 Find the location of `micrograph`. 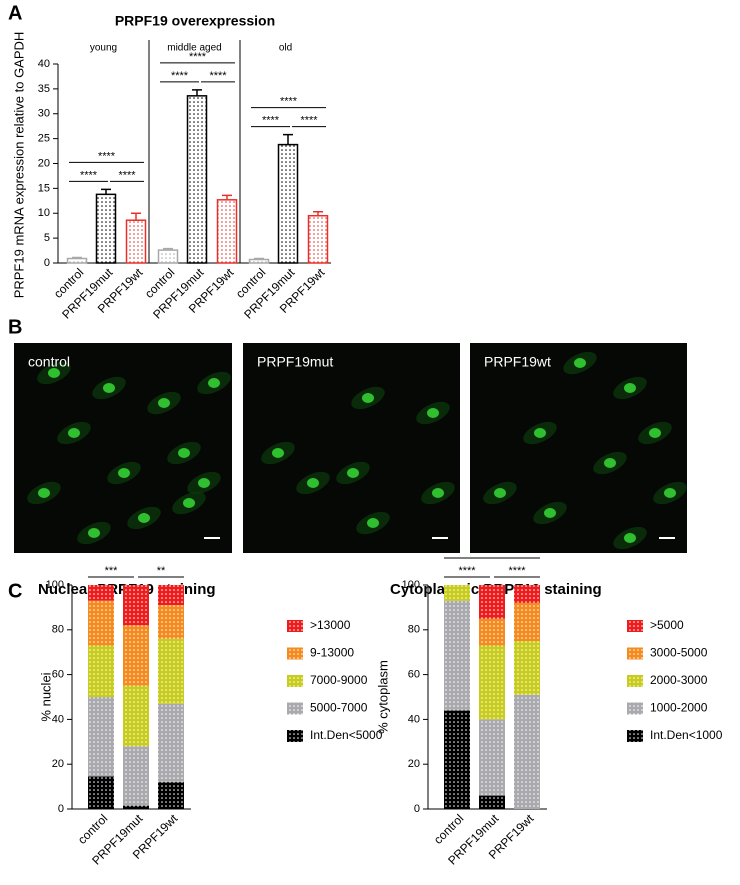

micrograph is located at coordinates (578, 448).